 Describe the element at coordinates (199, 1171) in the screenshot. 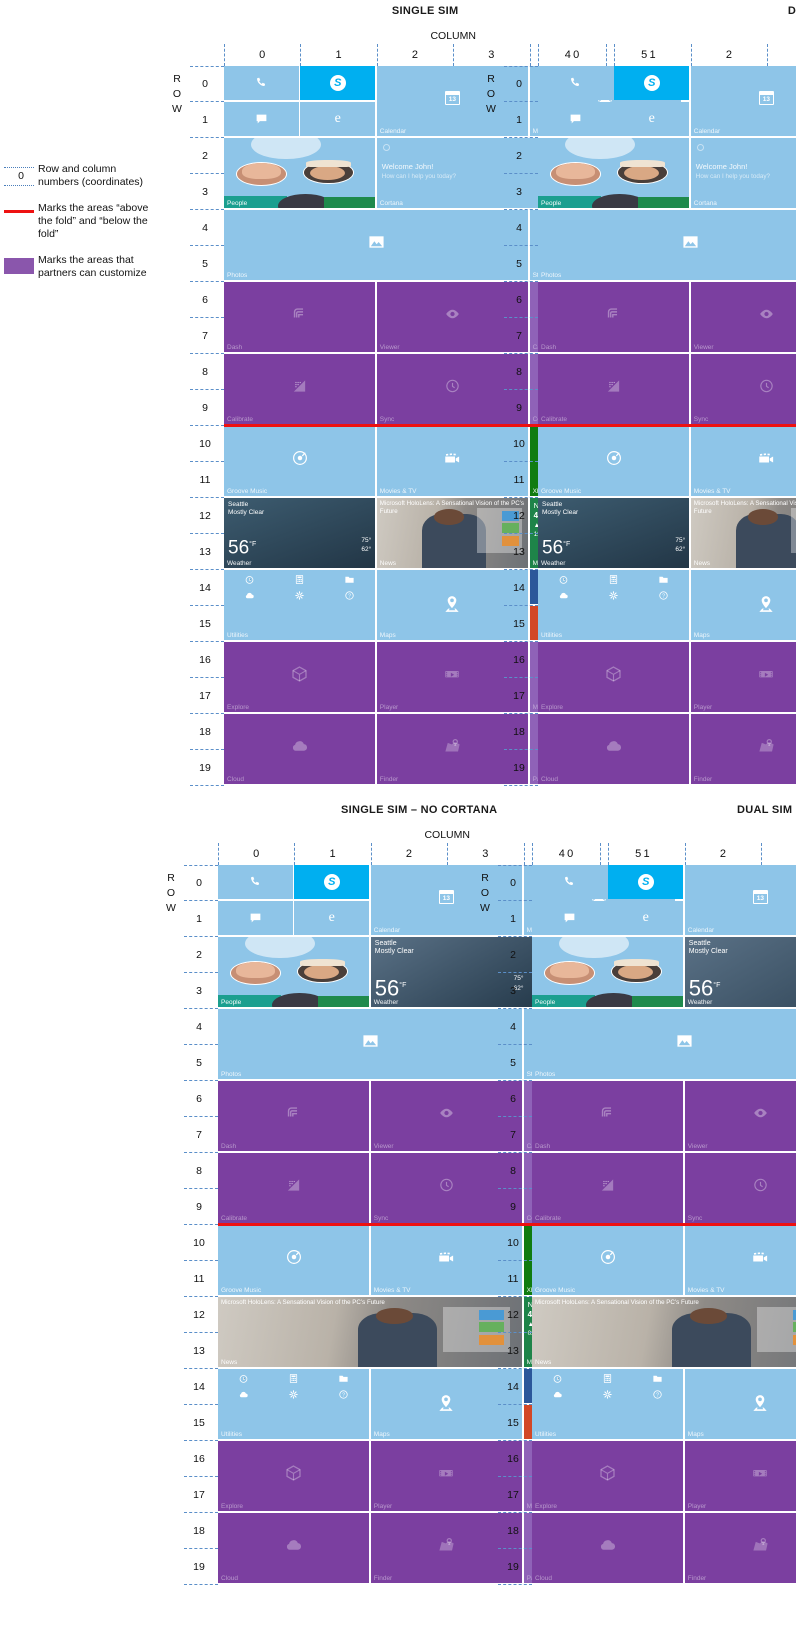

I see `row-number: 8` at that location.